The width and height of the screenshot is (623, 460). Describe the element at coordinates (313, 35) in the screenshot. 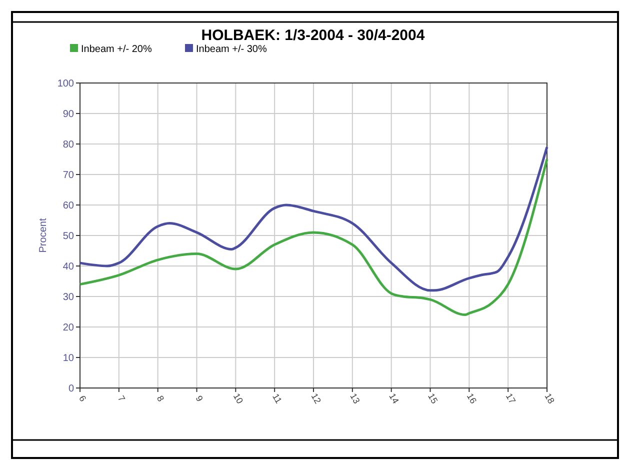

I see `chart-title: HOLBAEK: 1/3-2004 - 30/4-2004` at that location.